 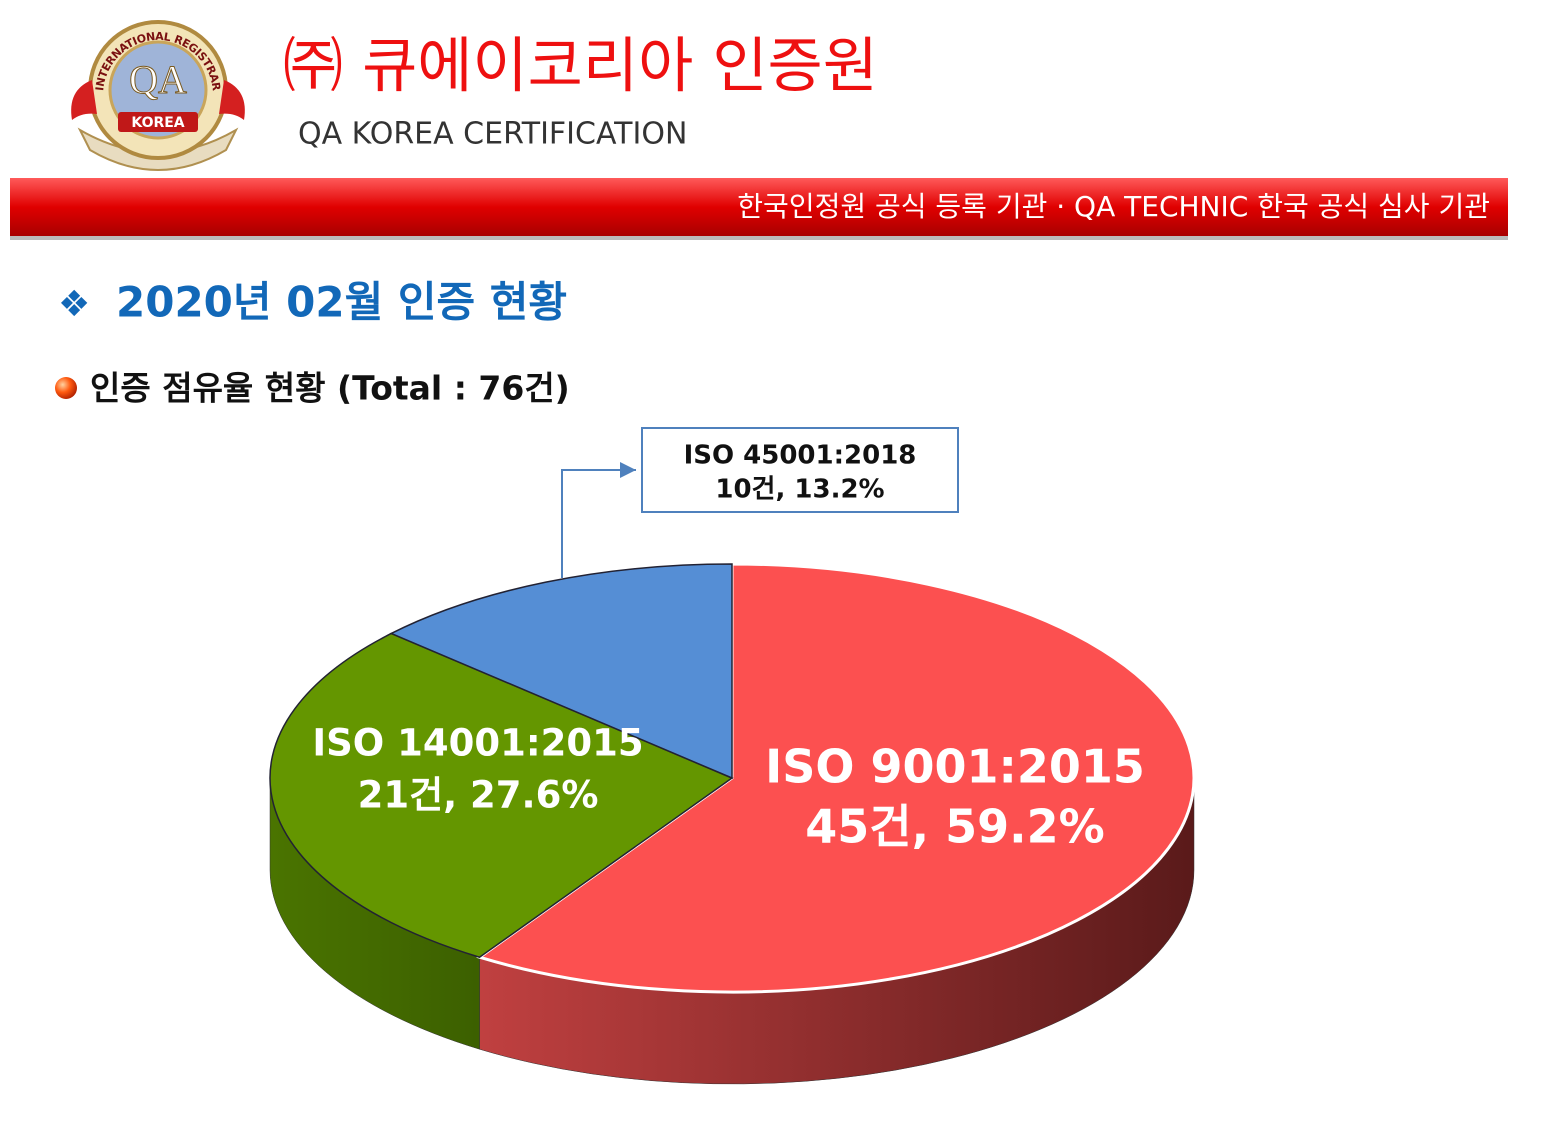 I want to click on banner, so click(x=759, y=207).